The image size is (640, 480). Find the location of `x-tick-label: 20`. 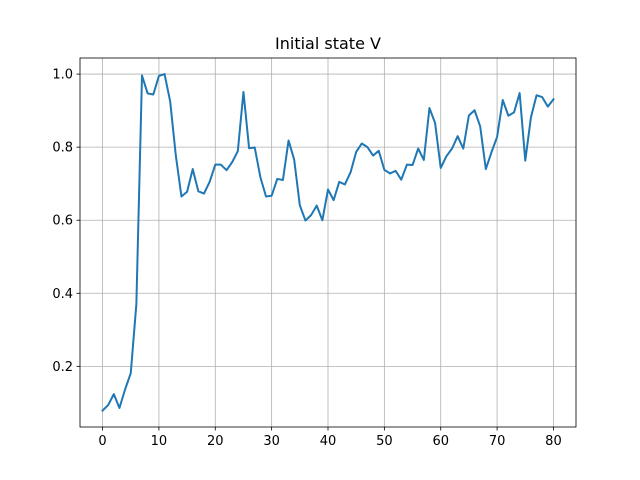

x-tick-label: 20 is located at coordinates (215, 441).